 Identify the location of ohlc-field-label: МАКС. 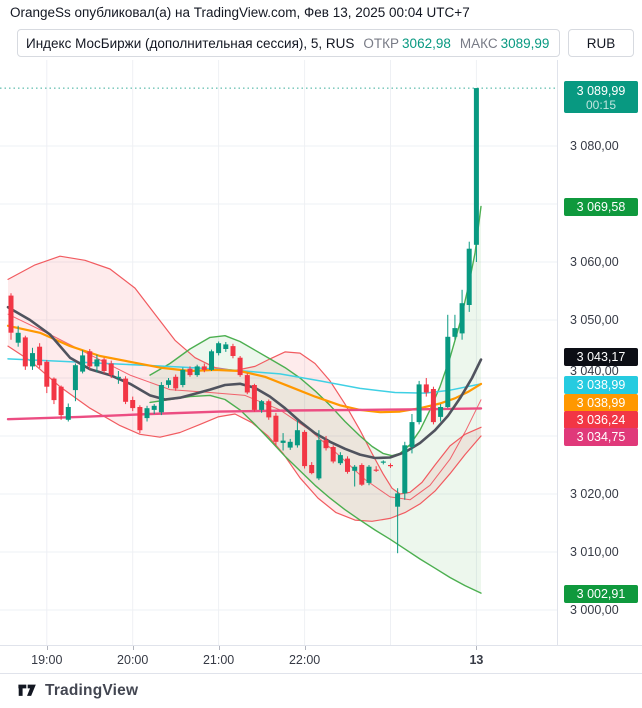
(478, 43).